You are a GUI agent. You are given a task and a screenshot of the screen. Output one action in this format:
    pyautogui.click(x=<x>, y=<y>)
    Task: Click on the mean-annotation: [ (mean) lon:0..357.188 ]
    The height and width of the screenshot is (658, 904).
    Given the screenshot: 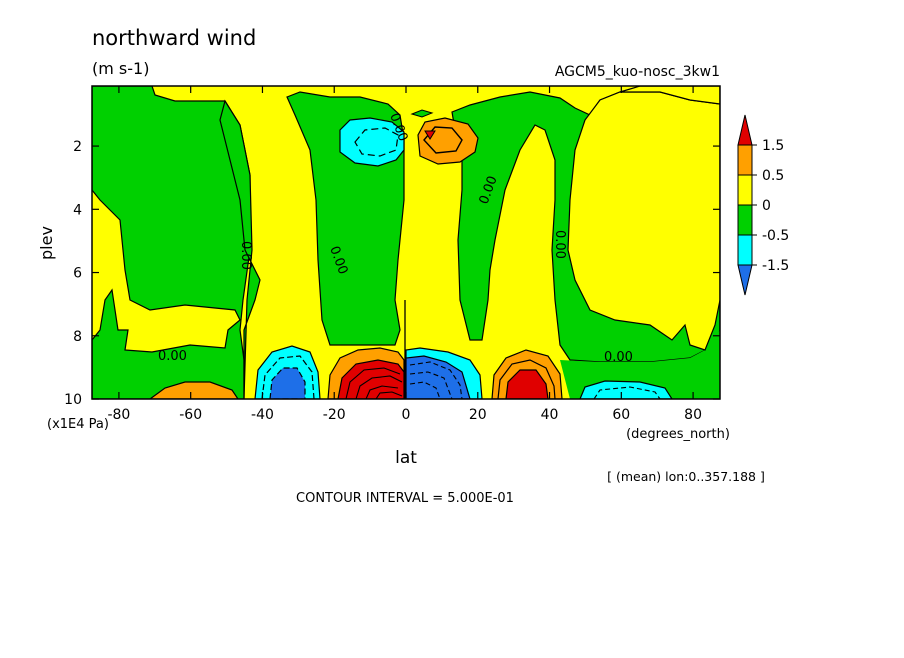 What is the action you would take?
    pyautogui.click(x=686, y=476)
    